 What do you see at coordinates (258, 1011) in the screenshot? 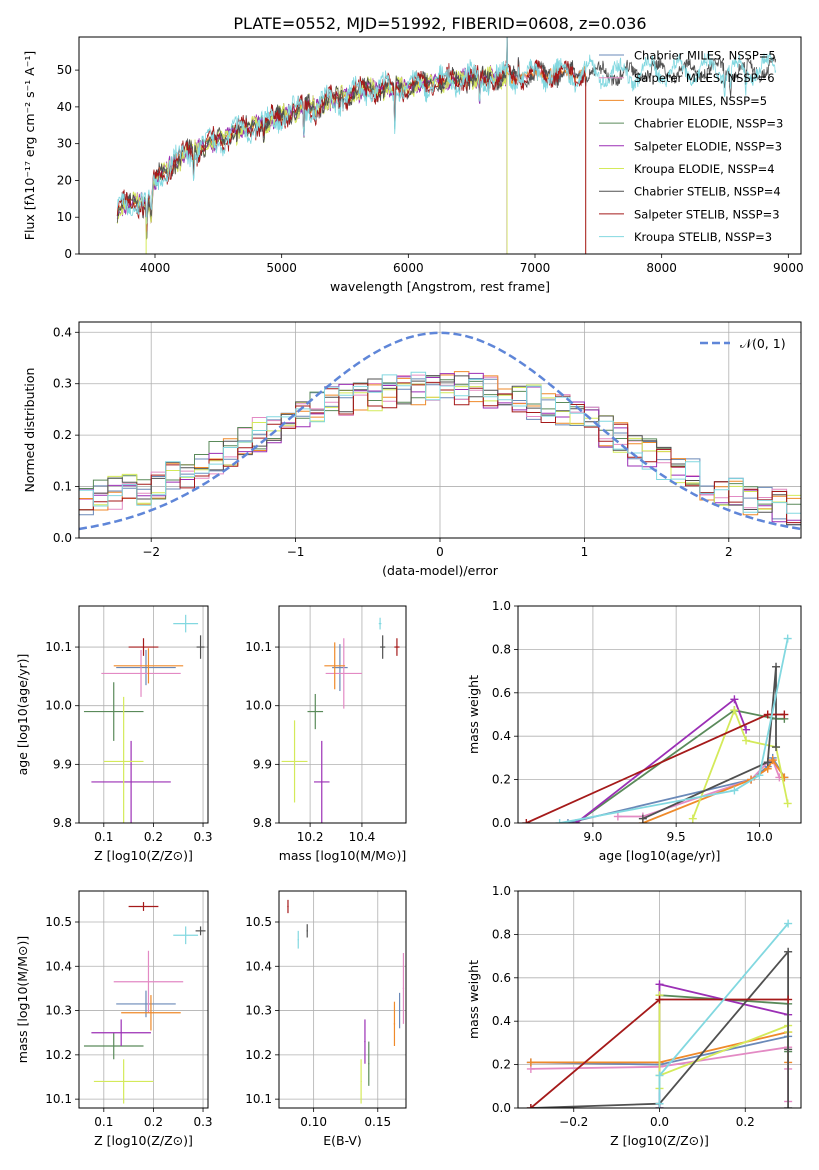
I see `y-tick-label: 10.3` at bounding box center [258, 1011].